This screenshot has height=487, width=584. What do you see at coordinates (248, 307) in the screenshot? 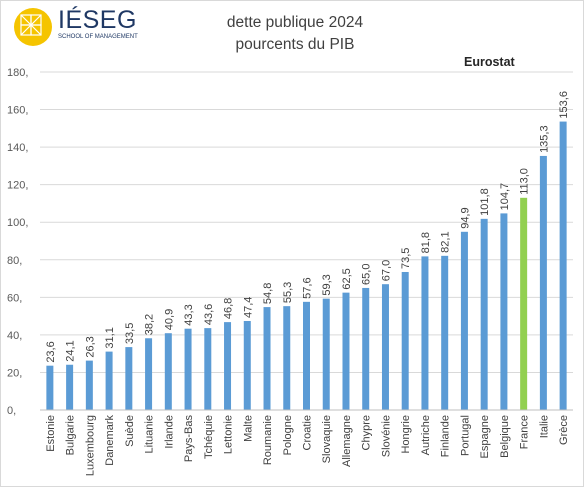
I see `value-label: 47,4` at bounding box center [248, 307].